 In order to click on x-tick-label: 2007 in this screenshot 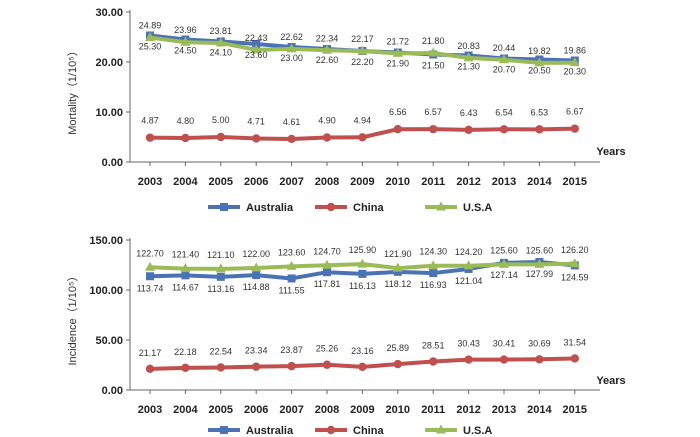, I will do `click(291, 410)`.